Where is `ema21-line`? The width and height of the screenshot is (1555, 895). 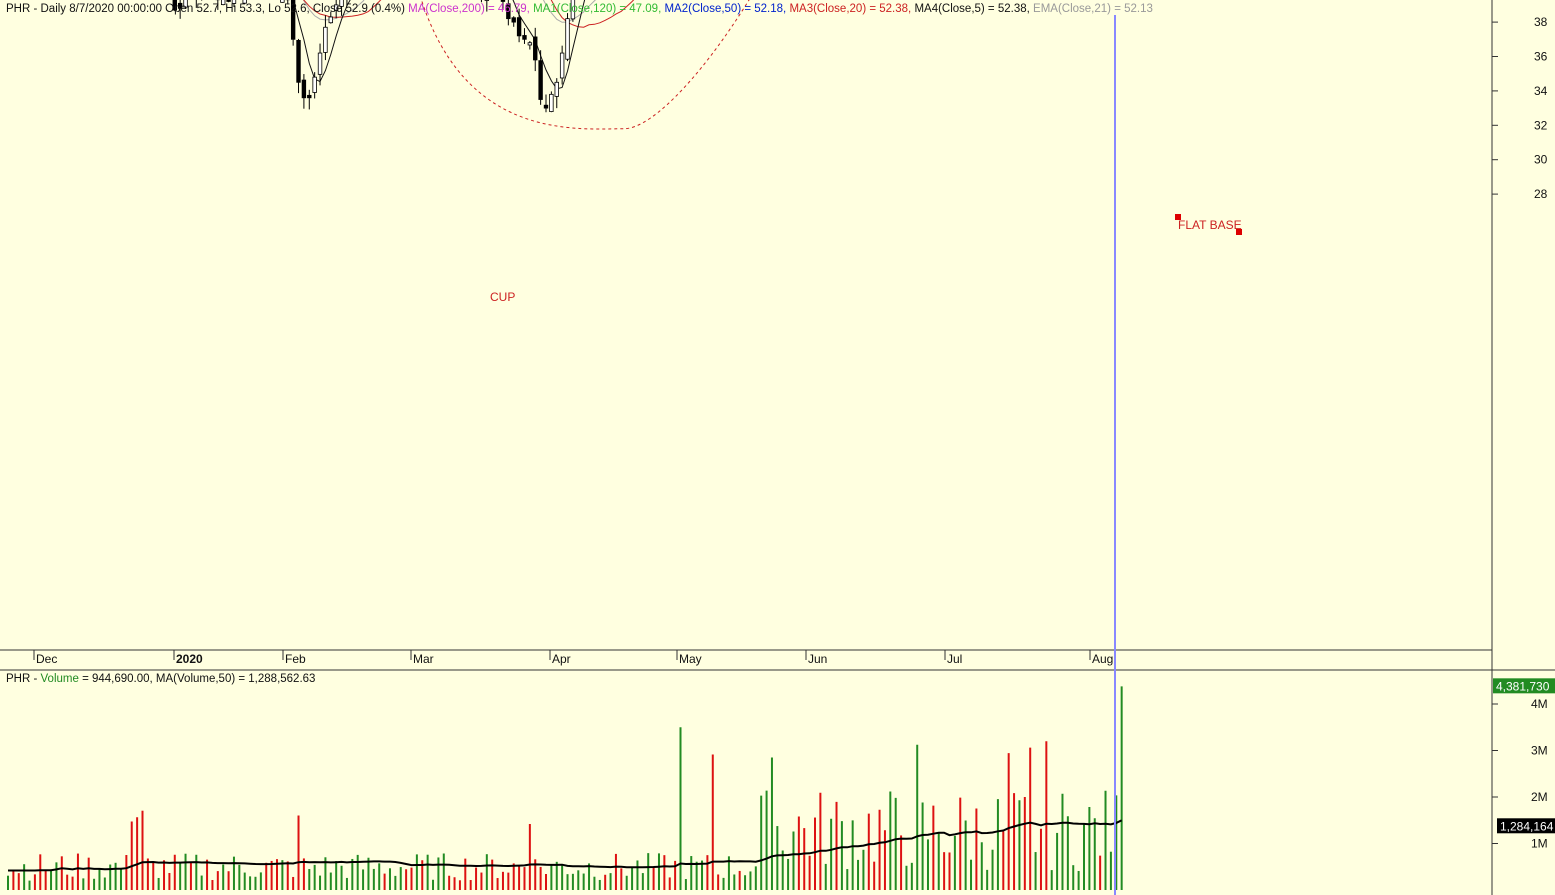 ema21-line is located at coordinates (449, 11).